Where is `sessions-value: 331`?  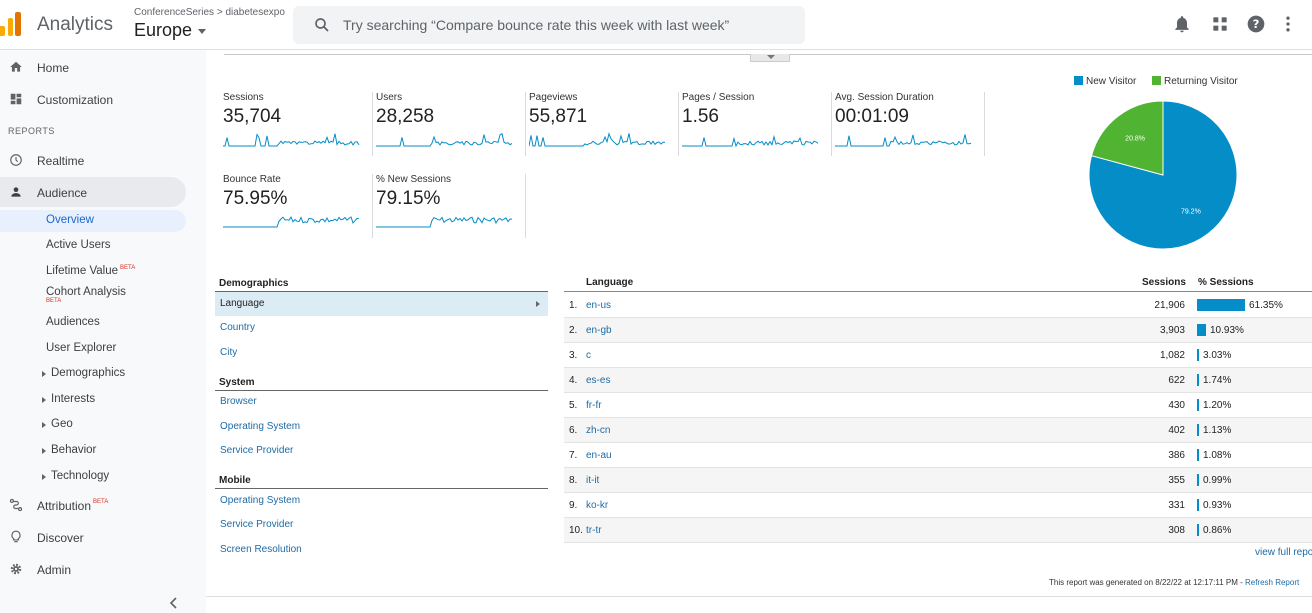
sessions-value: 331 is located at coordinates (1176, 505).